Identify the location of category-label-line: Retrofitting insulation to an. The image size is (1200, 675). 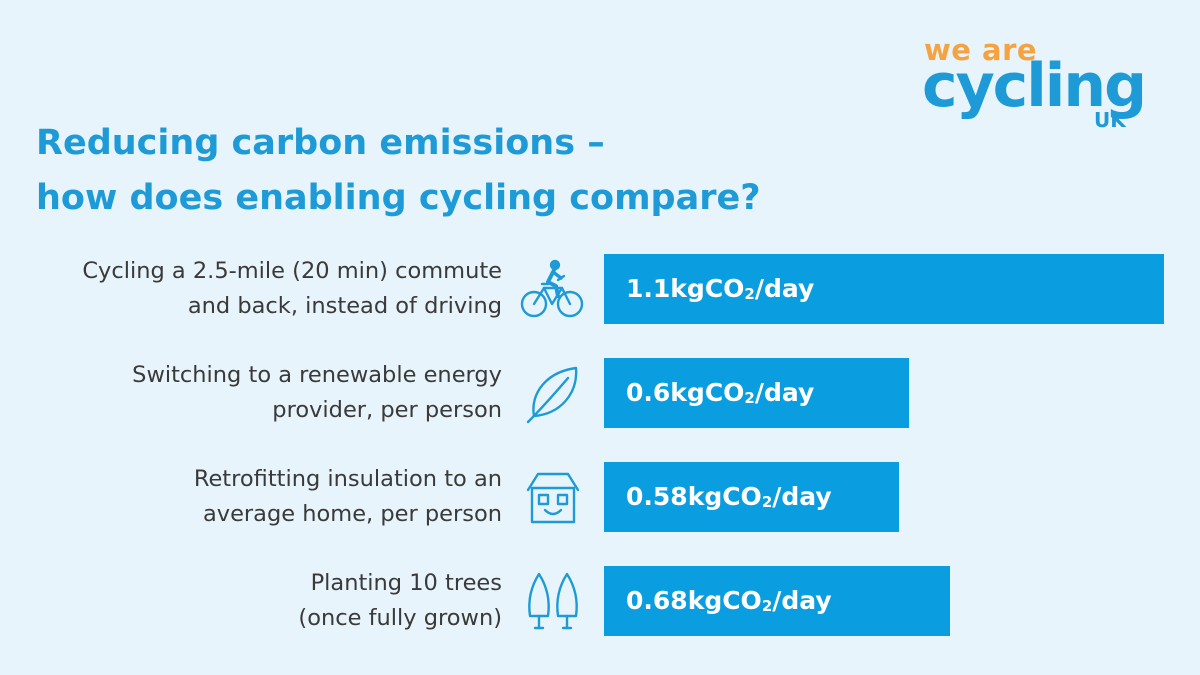
(347, 479).